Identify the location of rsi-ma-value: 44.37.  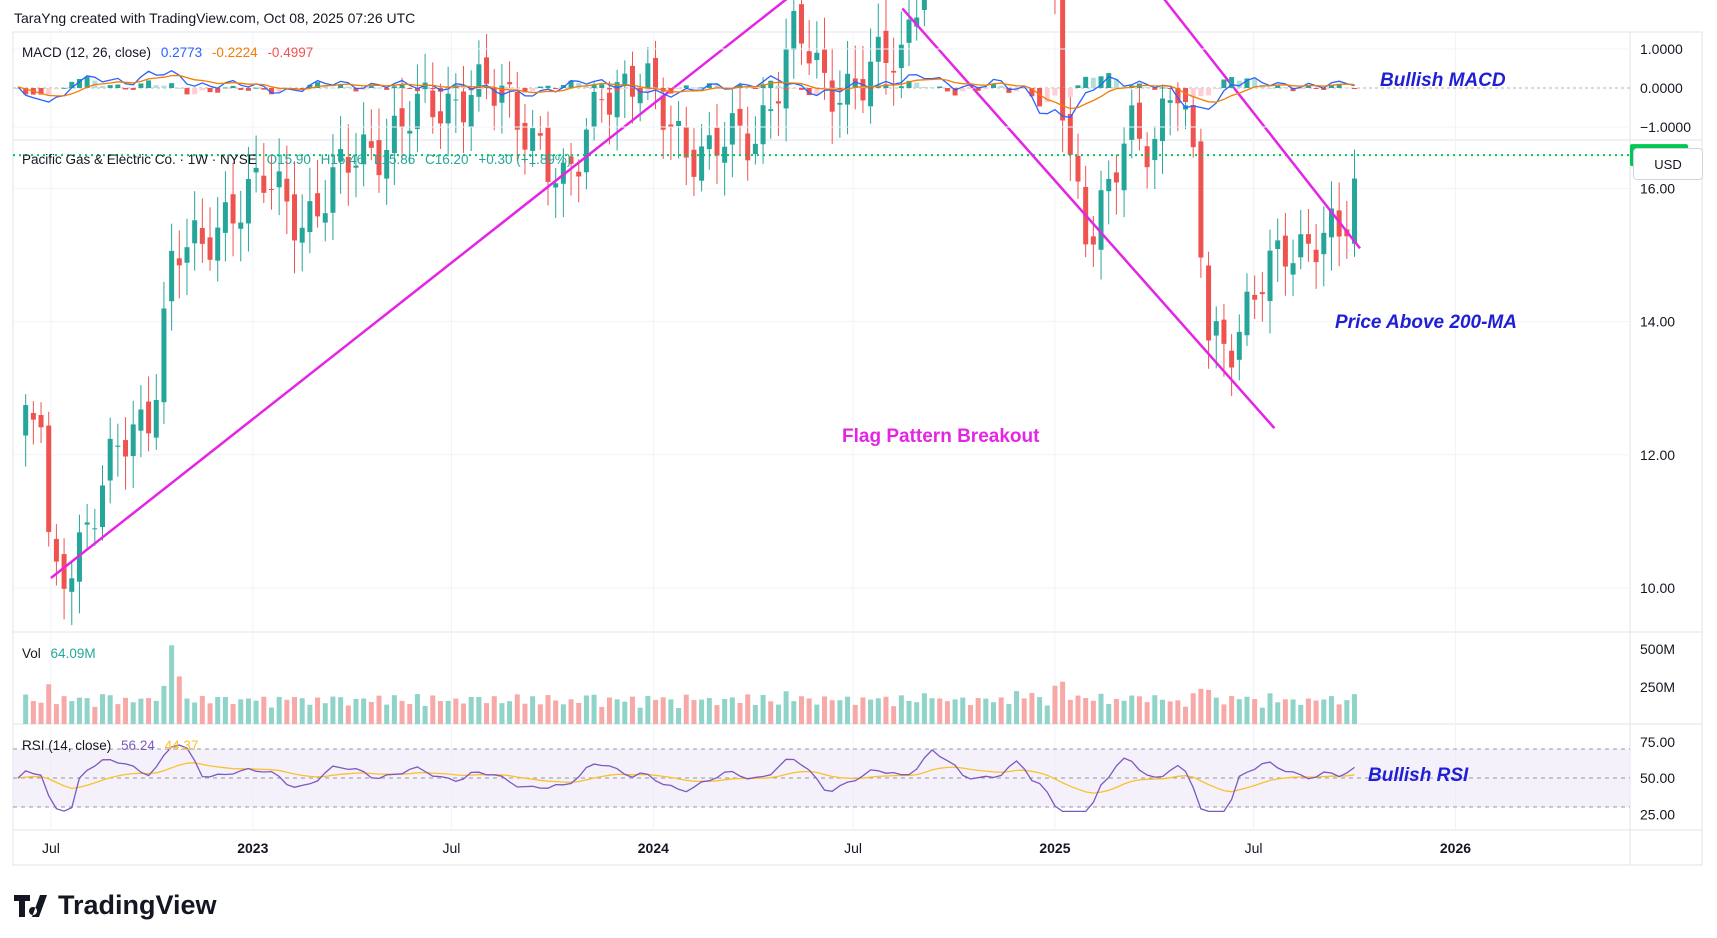
(181, 745).